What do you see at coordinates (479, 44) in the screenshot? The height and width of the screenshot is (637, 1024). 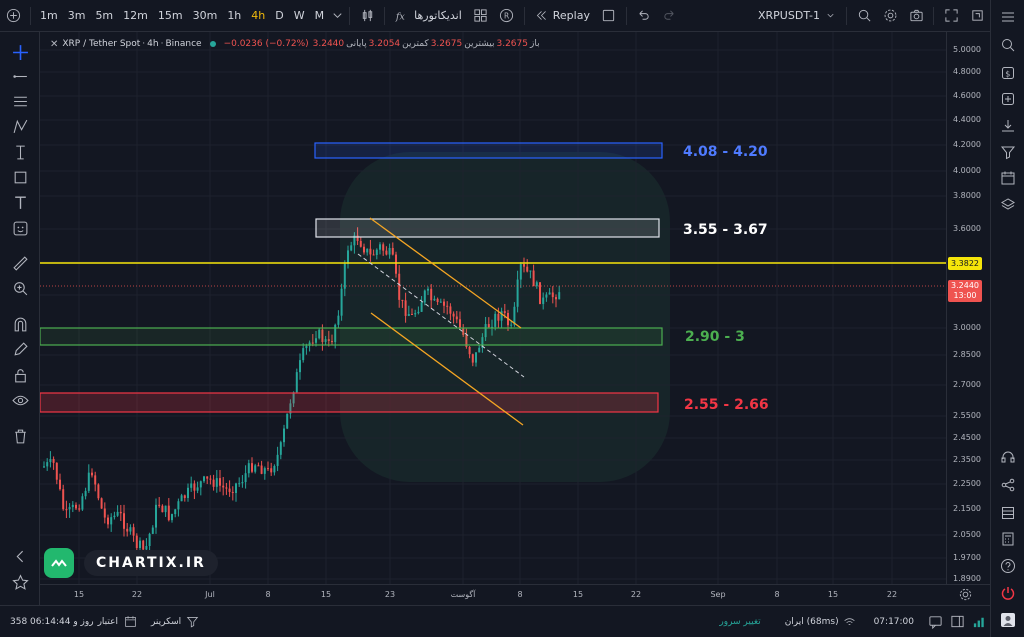 I see `legend-high-label: بیشترین` at bounding box center [479, 44].